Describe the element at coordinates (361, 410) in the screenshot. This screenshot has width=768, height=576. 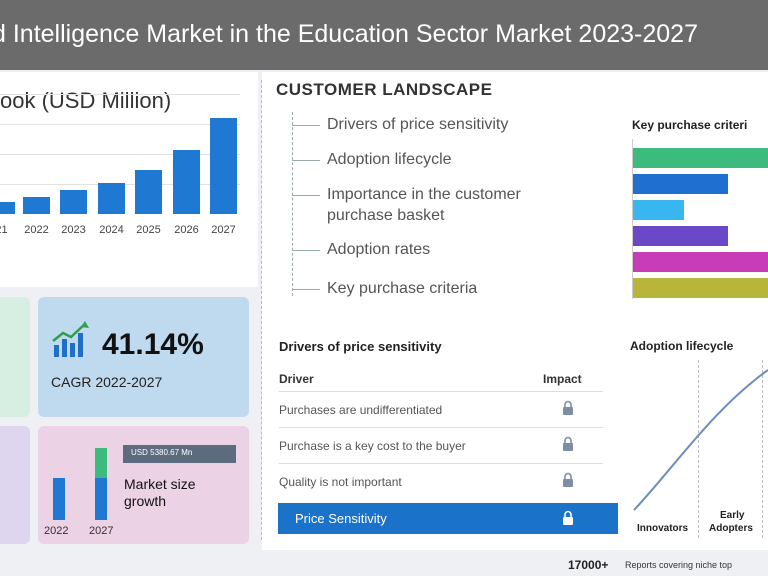
I see `table-row: Purchases are undifferentiated` at that location.